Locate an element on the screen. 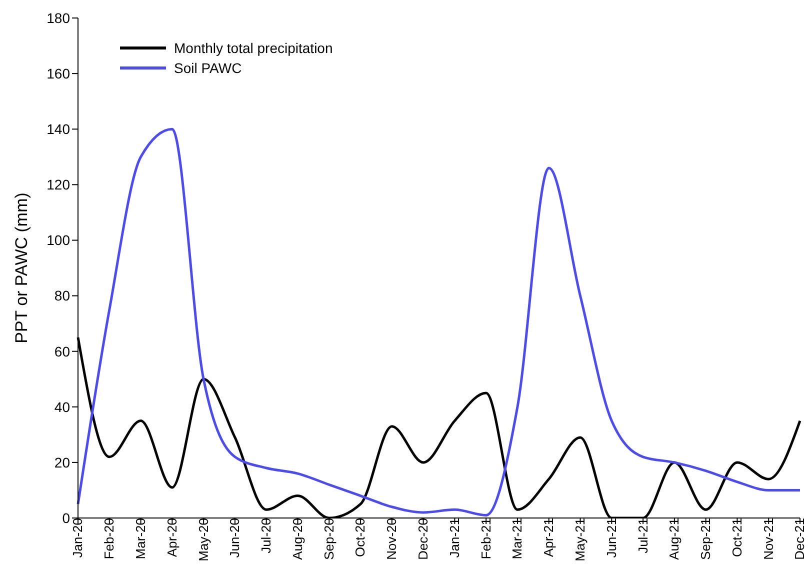 This screenshot has height=587, width=809. y-tick-label: 180 is located at coordinates (58, 18).